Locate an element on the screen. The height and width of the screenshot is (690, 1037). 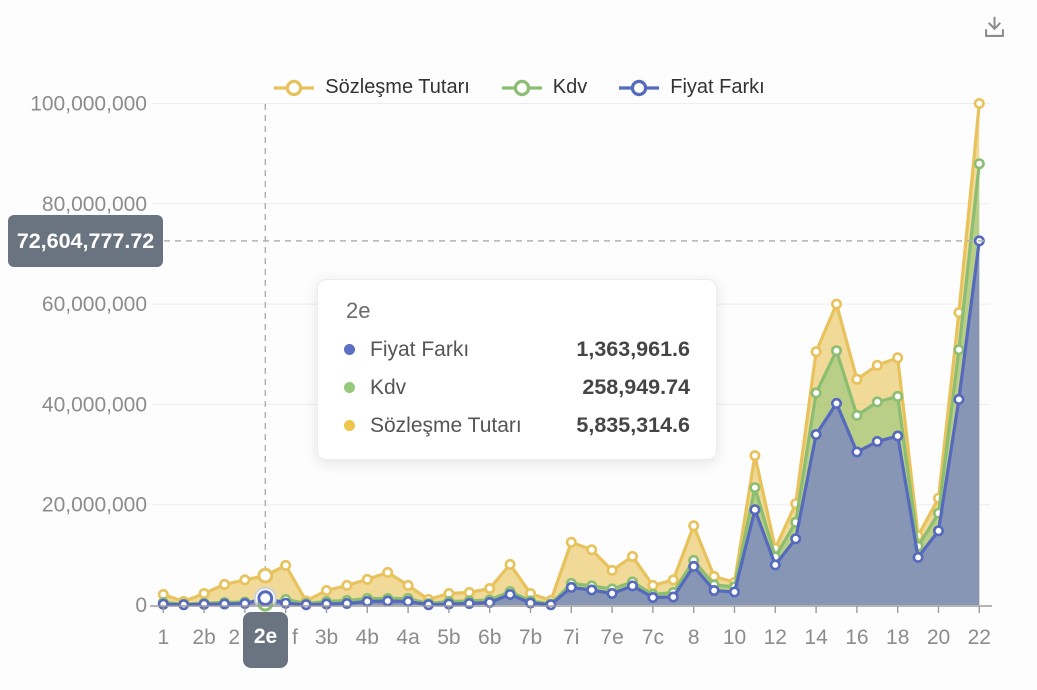
x-axis-label: 8 is located at coordinates (694, 637).